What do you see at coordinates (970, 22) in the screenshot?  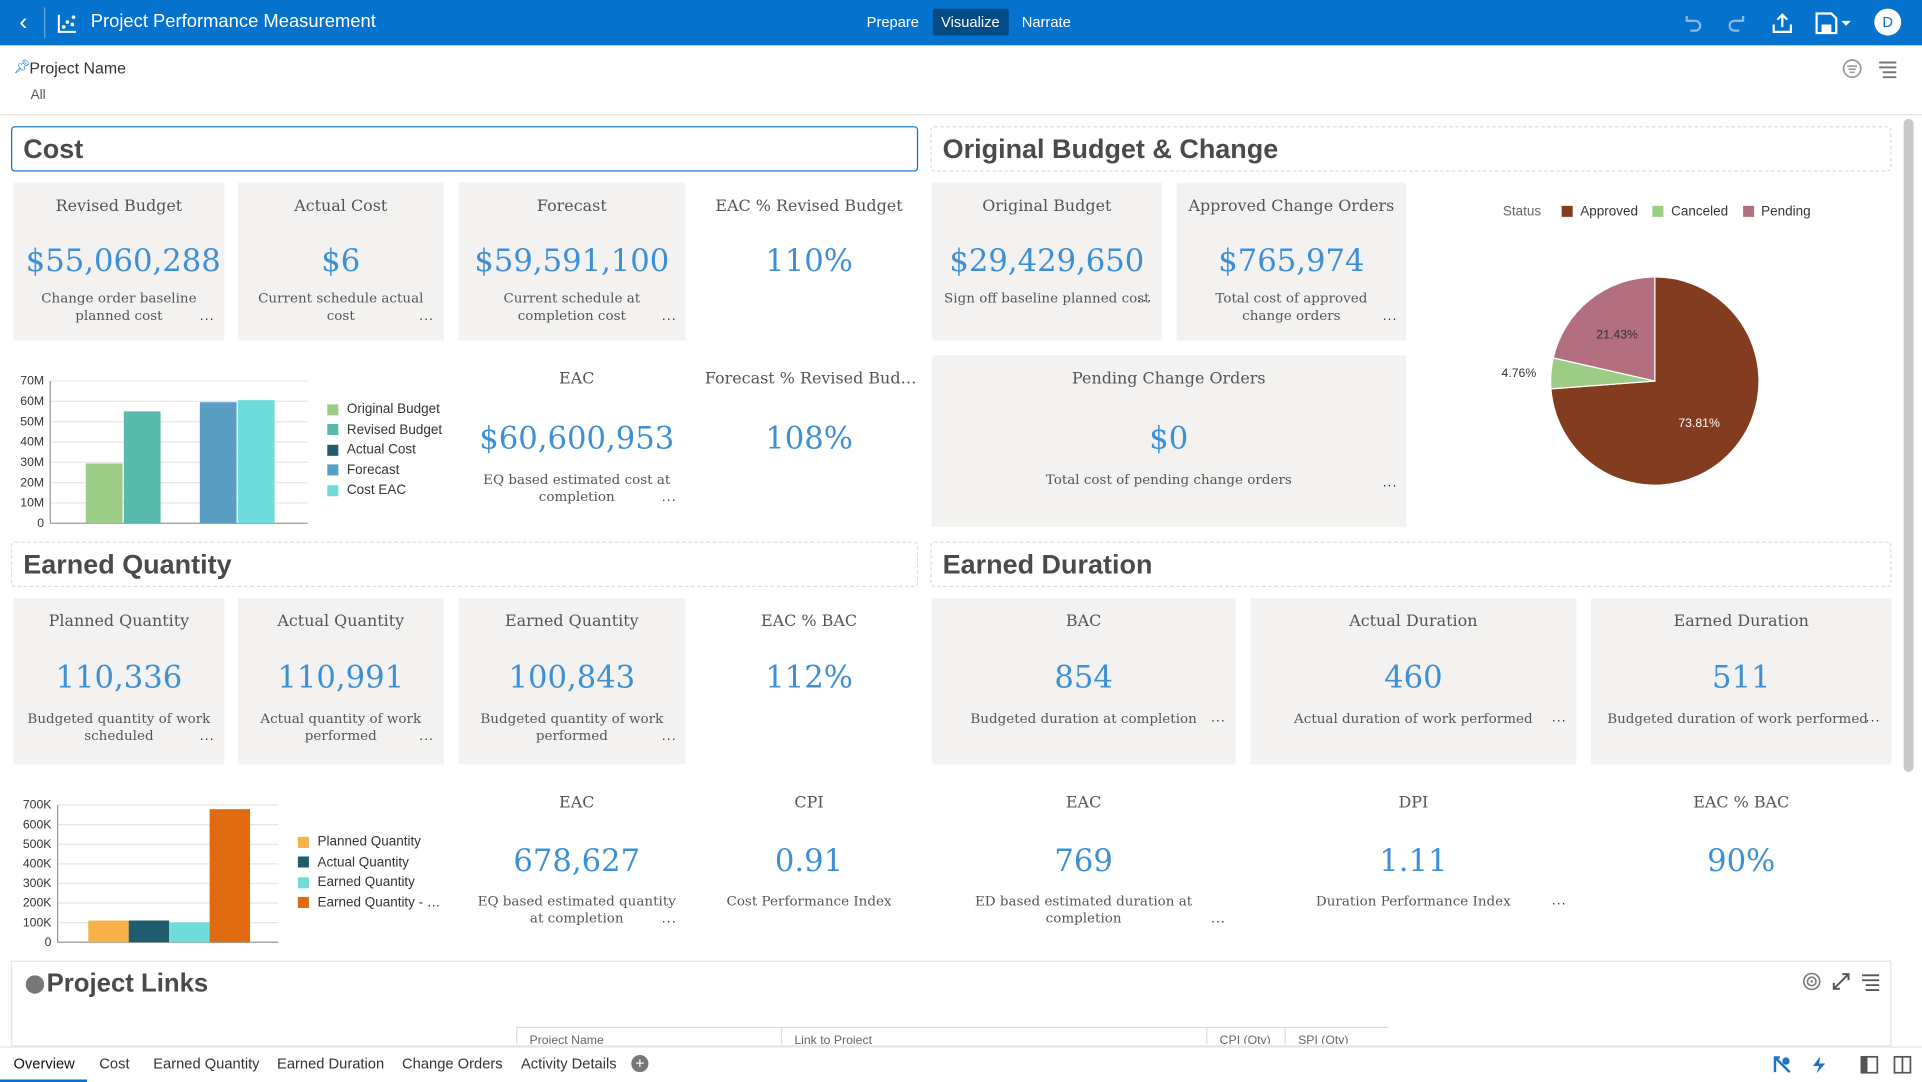 I see `mode-visualize: Visualize` at bounding box center [970, 22].